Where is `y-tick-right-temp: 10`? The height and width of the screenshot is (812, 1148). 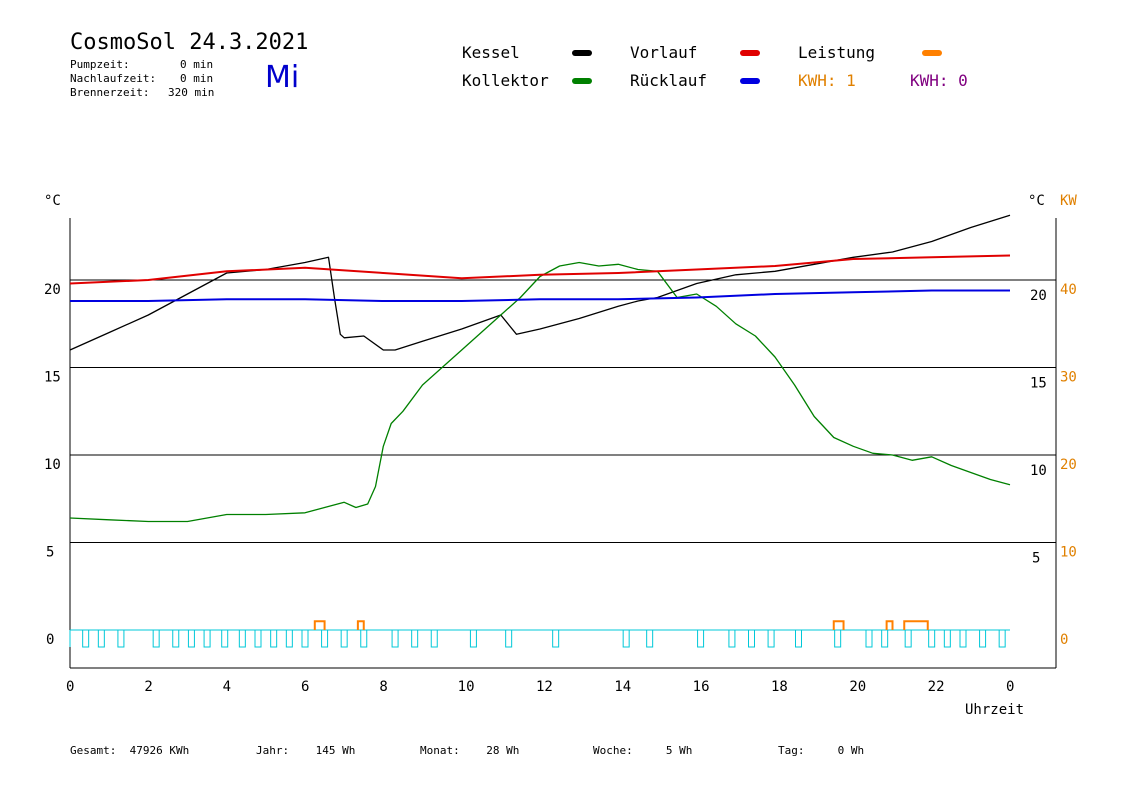
y-tick-right-temp: 10 is located at coordinates (1038, 471).